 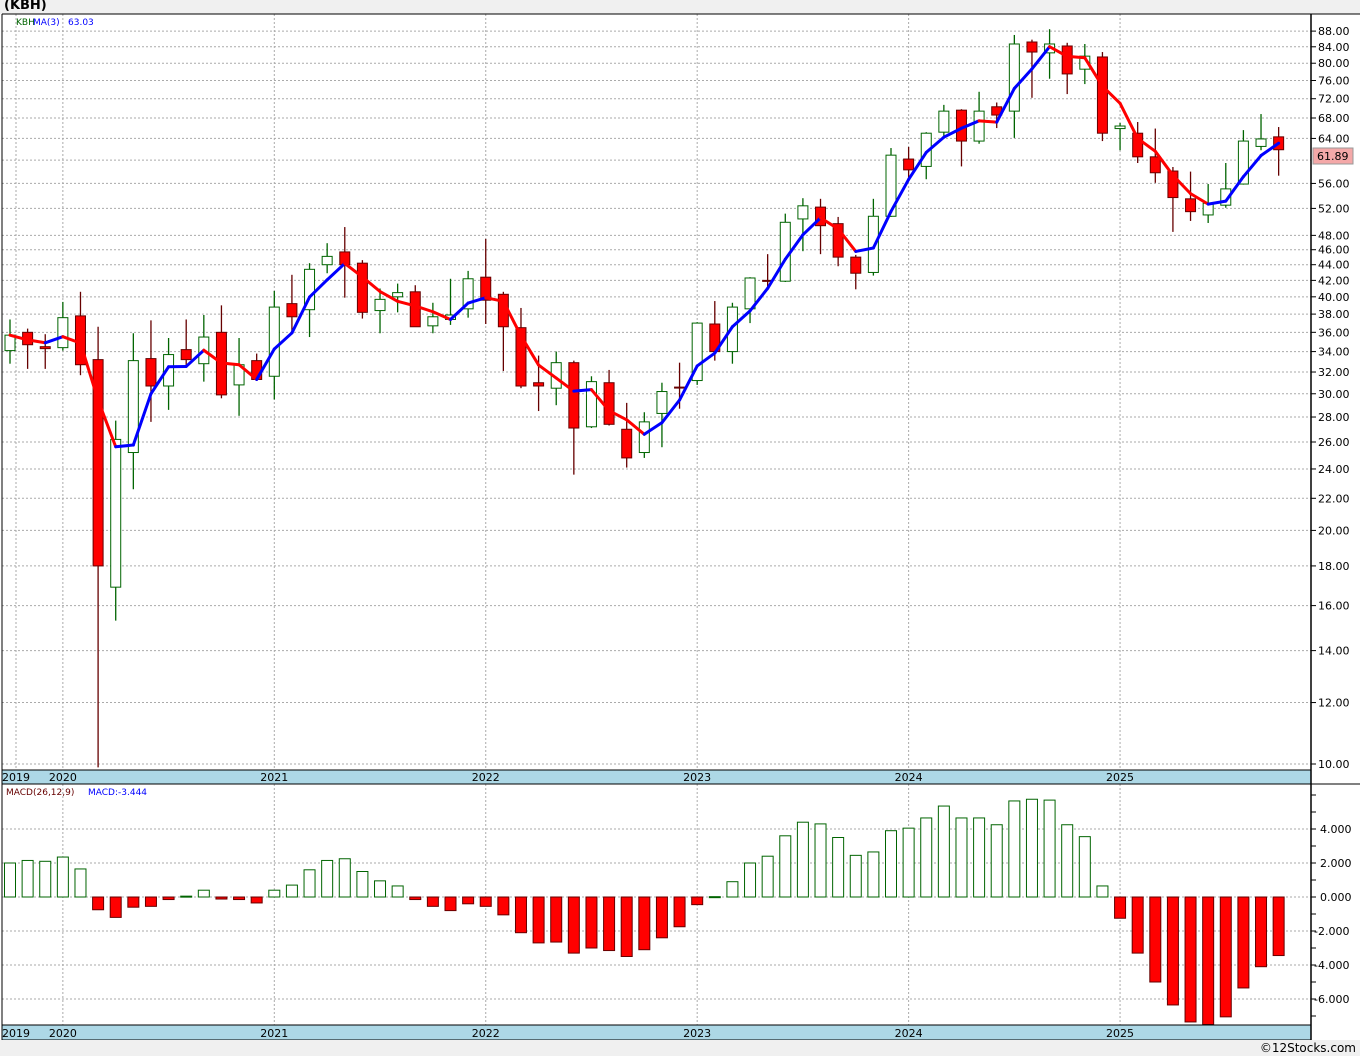 I want to click on macd-axis-label: -4.000, so click(x=1331, y=965).